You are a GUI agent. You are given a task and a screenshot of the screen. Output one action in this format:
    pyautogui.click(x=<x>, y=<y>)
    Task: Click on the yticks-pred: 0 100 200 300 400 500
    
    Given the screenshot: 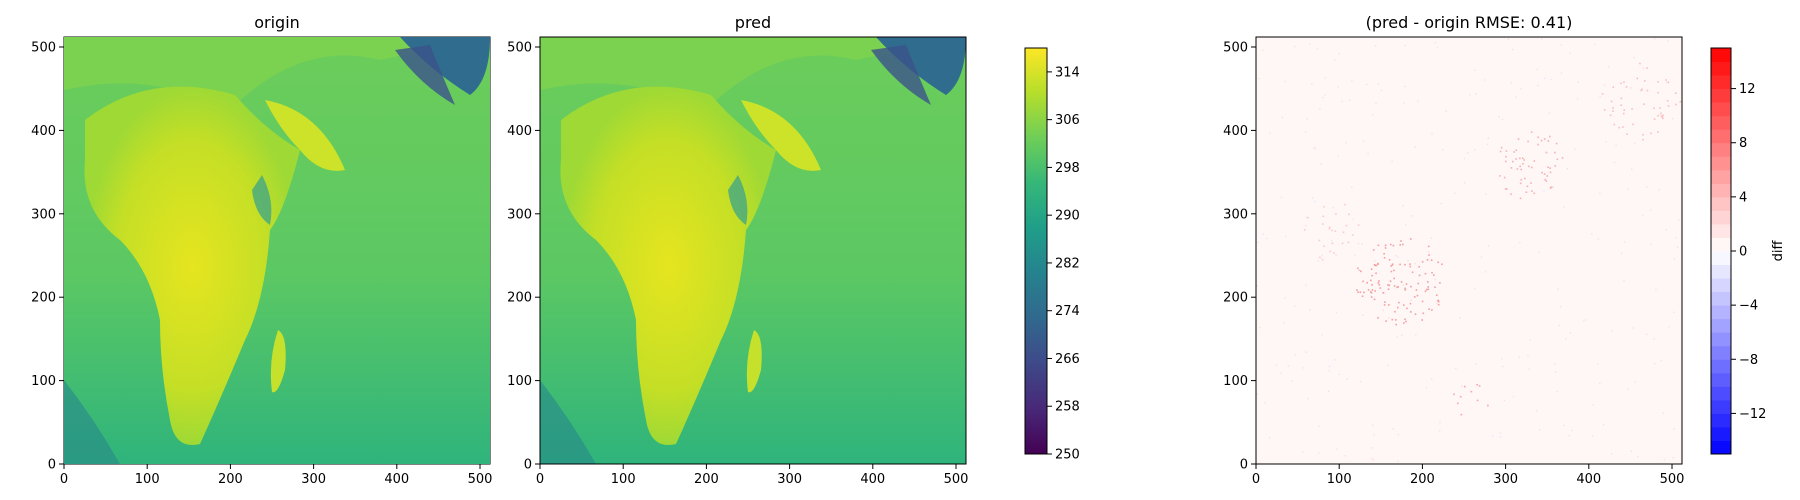 What is the action you would take?
    pyautogui.click(x=523, y=257)
    